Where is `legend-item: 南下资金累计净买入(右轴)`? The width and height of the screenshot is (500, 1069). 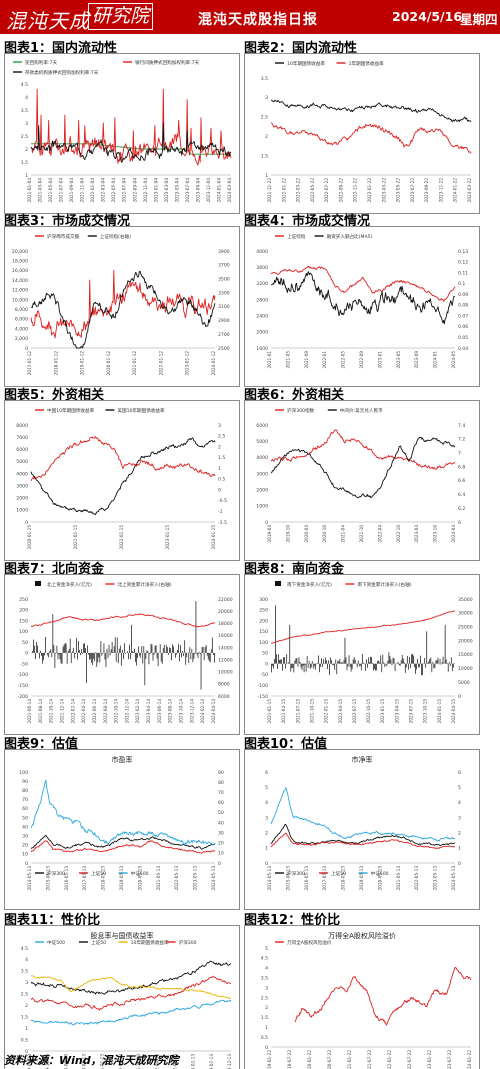
legend-item: 南下资金累计净买入(右轴) is located at coordinates (378, 584).